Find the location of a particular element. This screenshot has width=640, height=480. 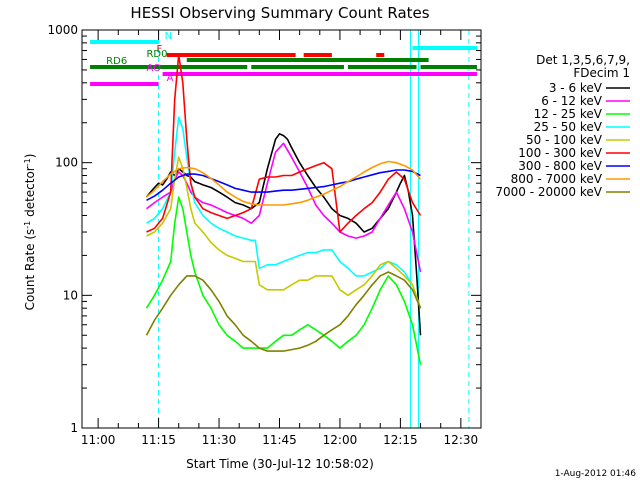

legend-header-1: FDecim 1 is located at coordinates (601, 73).